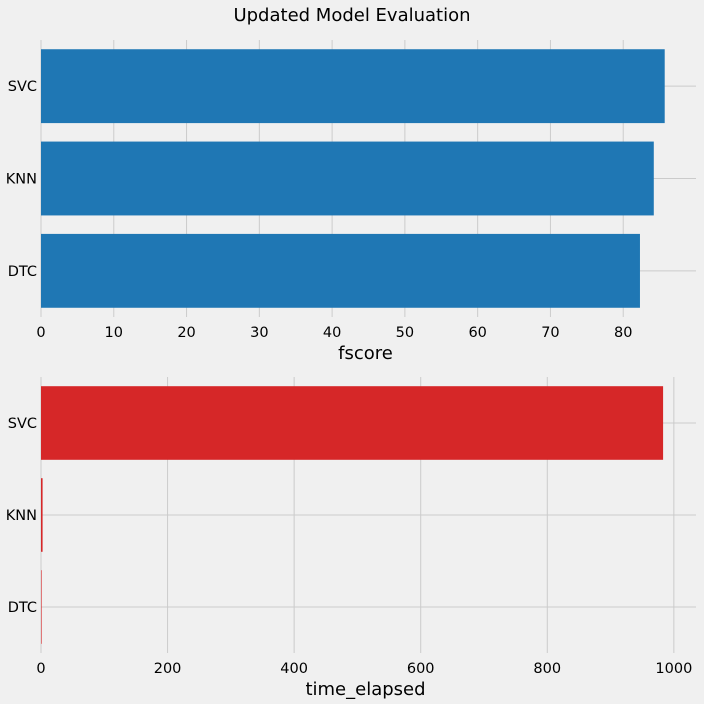  What do you see at coordinates (114, 333) in the screenshot?
I see `x-tick-label: 10` at bounding box center [114, 333].